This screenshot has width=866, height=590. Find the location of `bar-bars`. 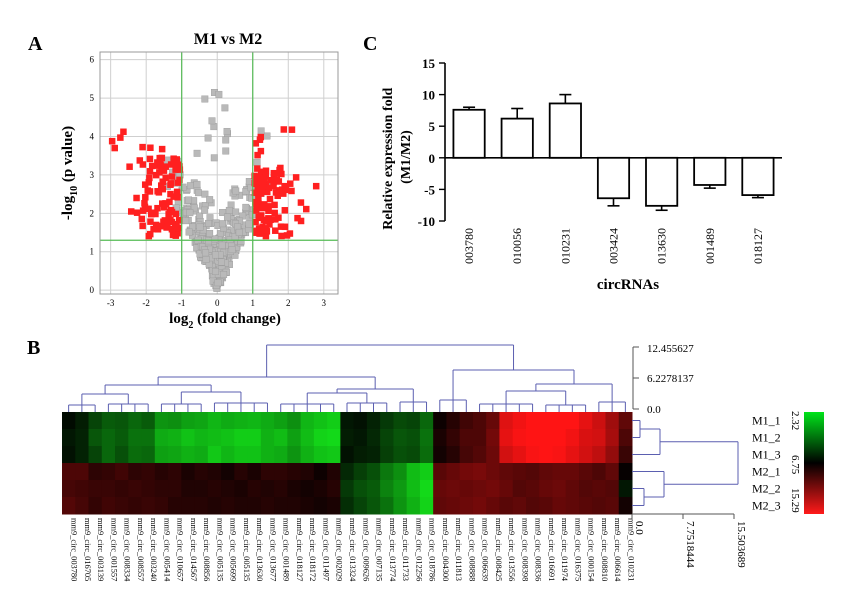

bar-bars is located at coordinates (613, 152).